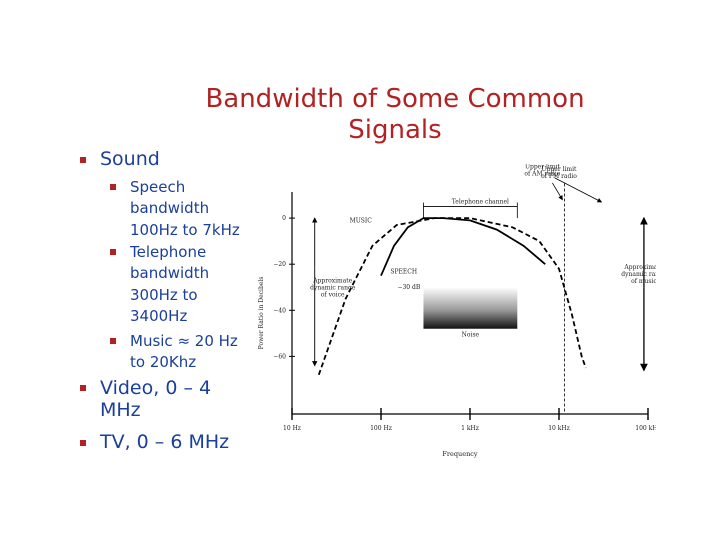 This screenshot has height=540, width=720. I want to click on bullet-speech-2: bandwidth, so click(170, 208).